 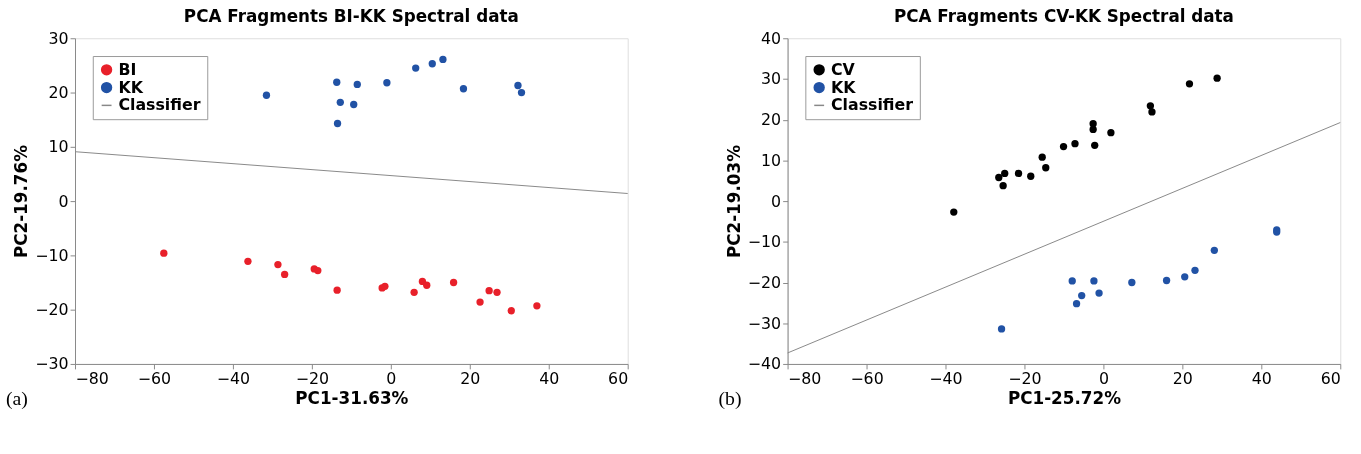 What do you see at coordinates (843, 69) in the screenshot?
I see `legend-label: CV` at bounding box center [843, 69].